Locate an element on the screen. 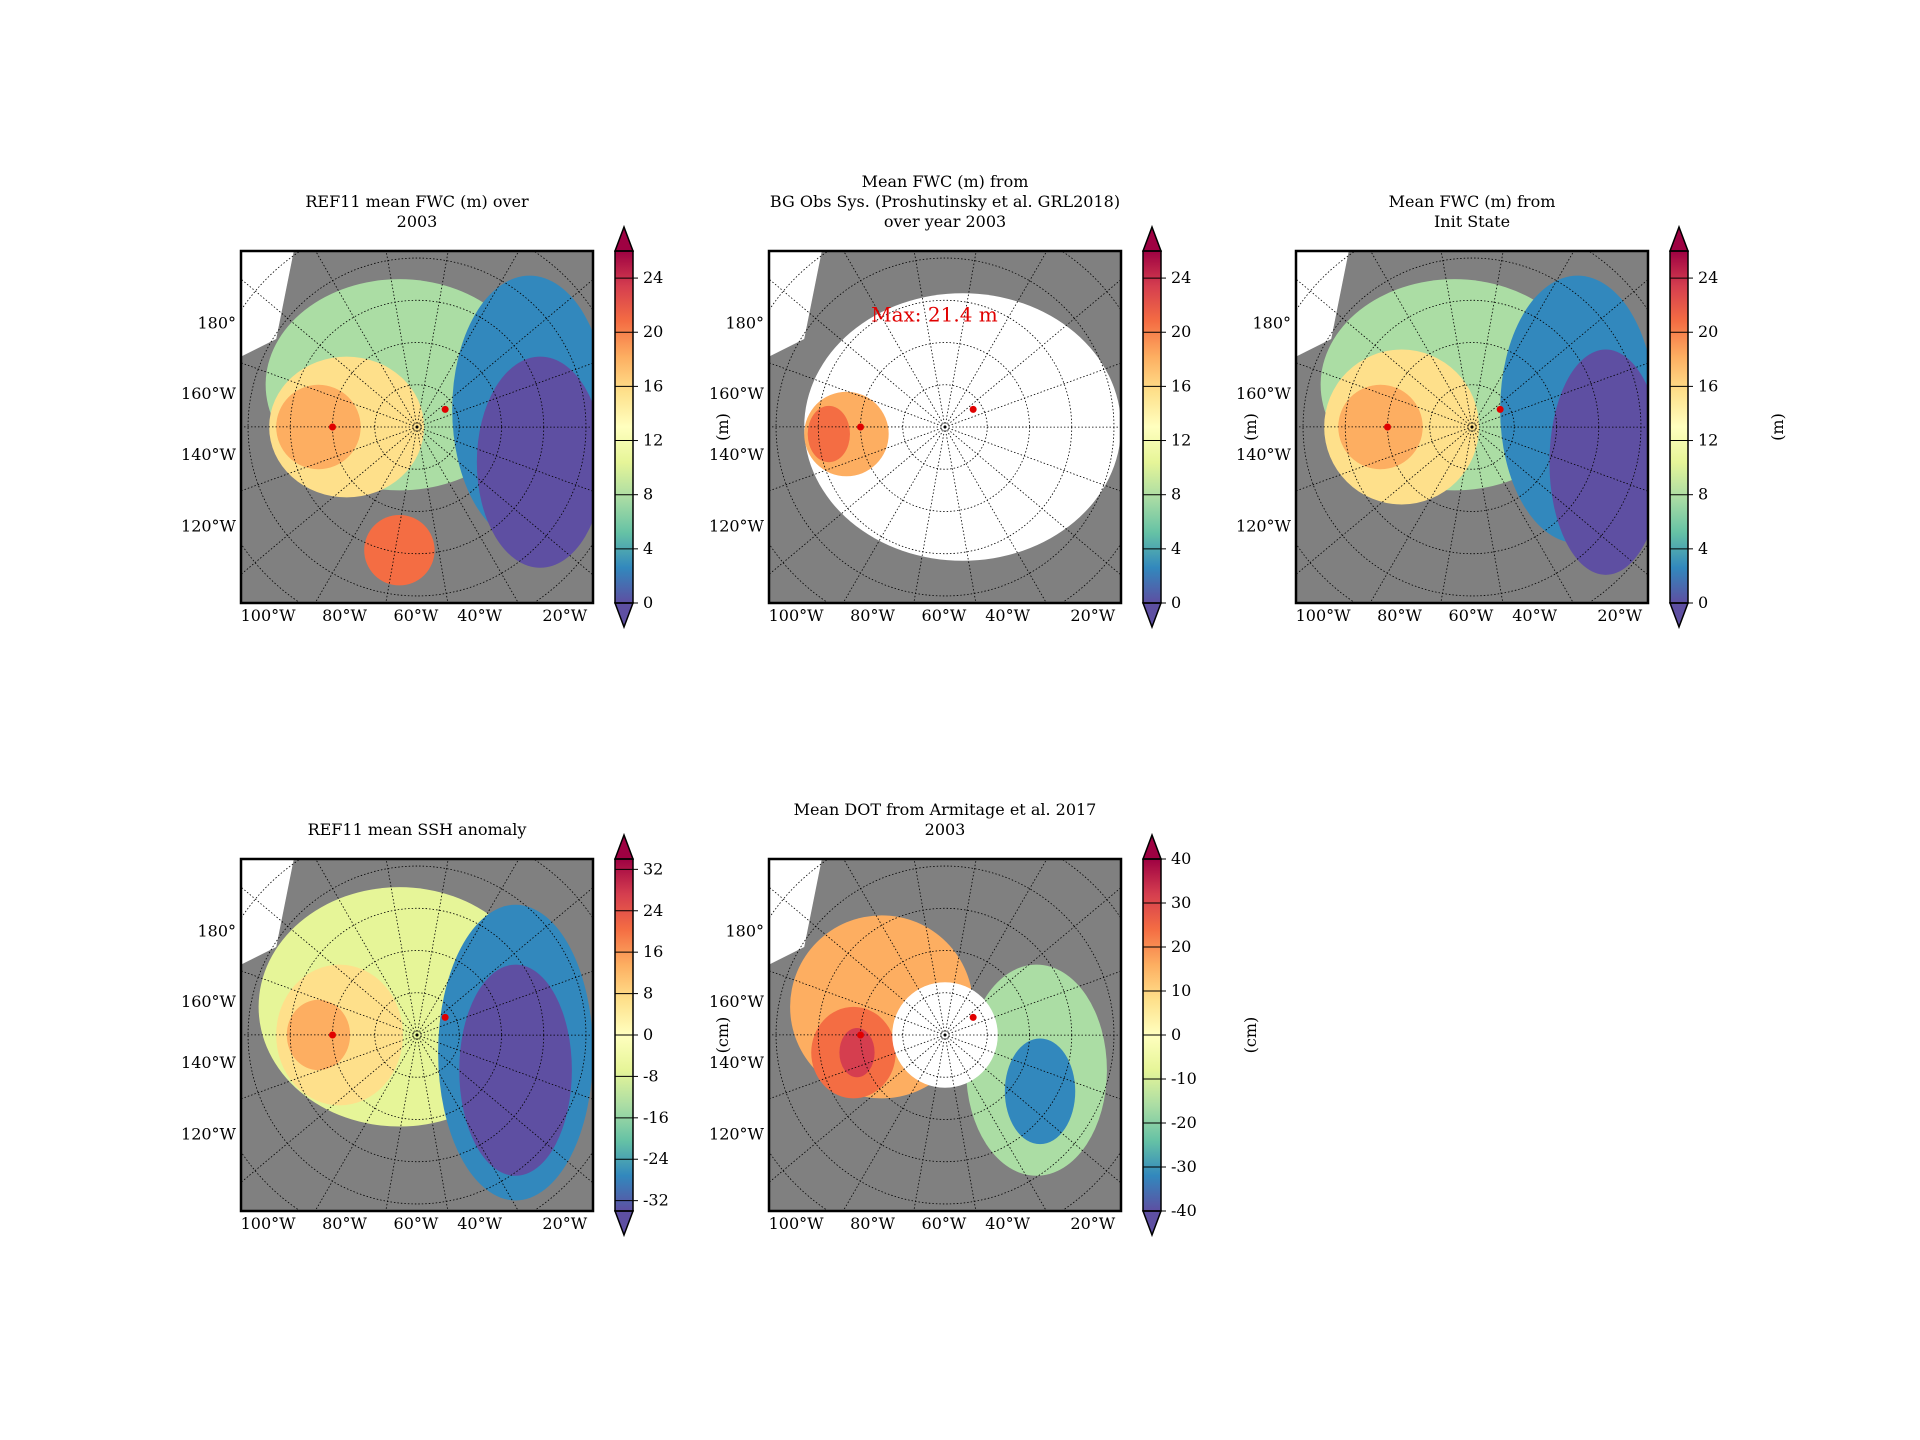 This screenshot has height=1440, width=1920. colorbar-tick-label: -16 is located at coordinates (656, 1117).